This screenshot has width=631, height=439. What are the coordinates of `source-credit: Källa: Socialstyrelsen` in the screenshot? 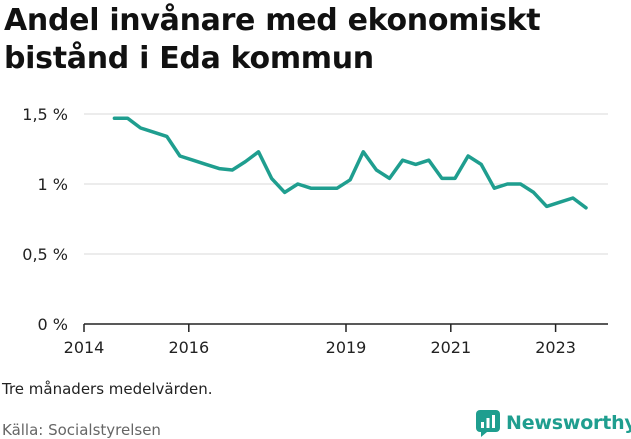 It's located at (81, 430).